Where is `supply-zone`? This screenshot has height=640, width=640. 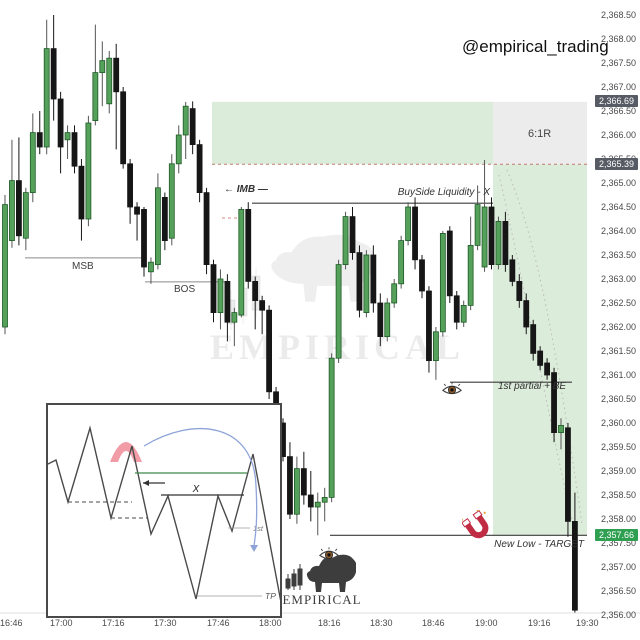
supply-zone is located at coordinates (352, 133).